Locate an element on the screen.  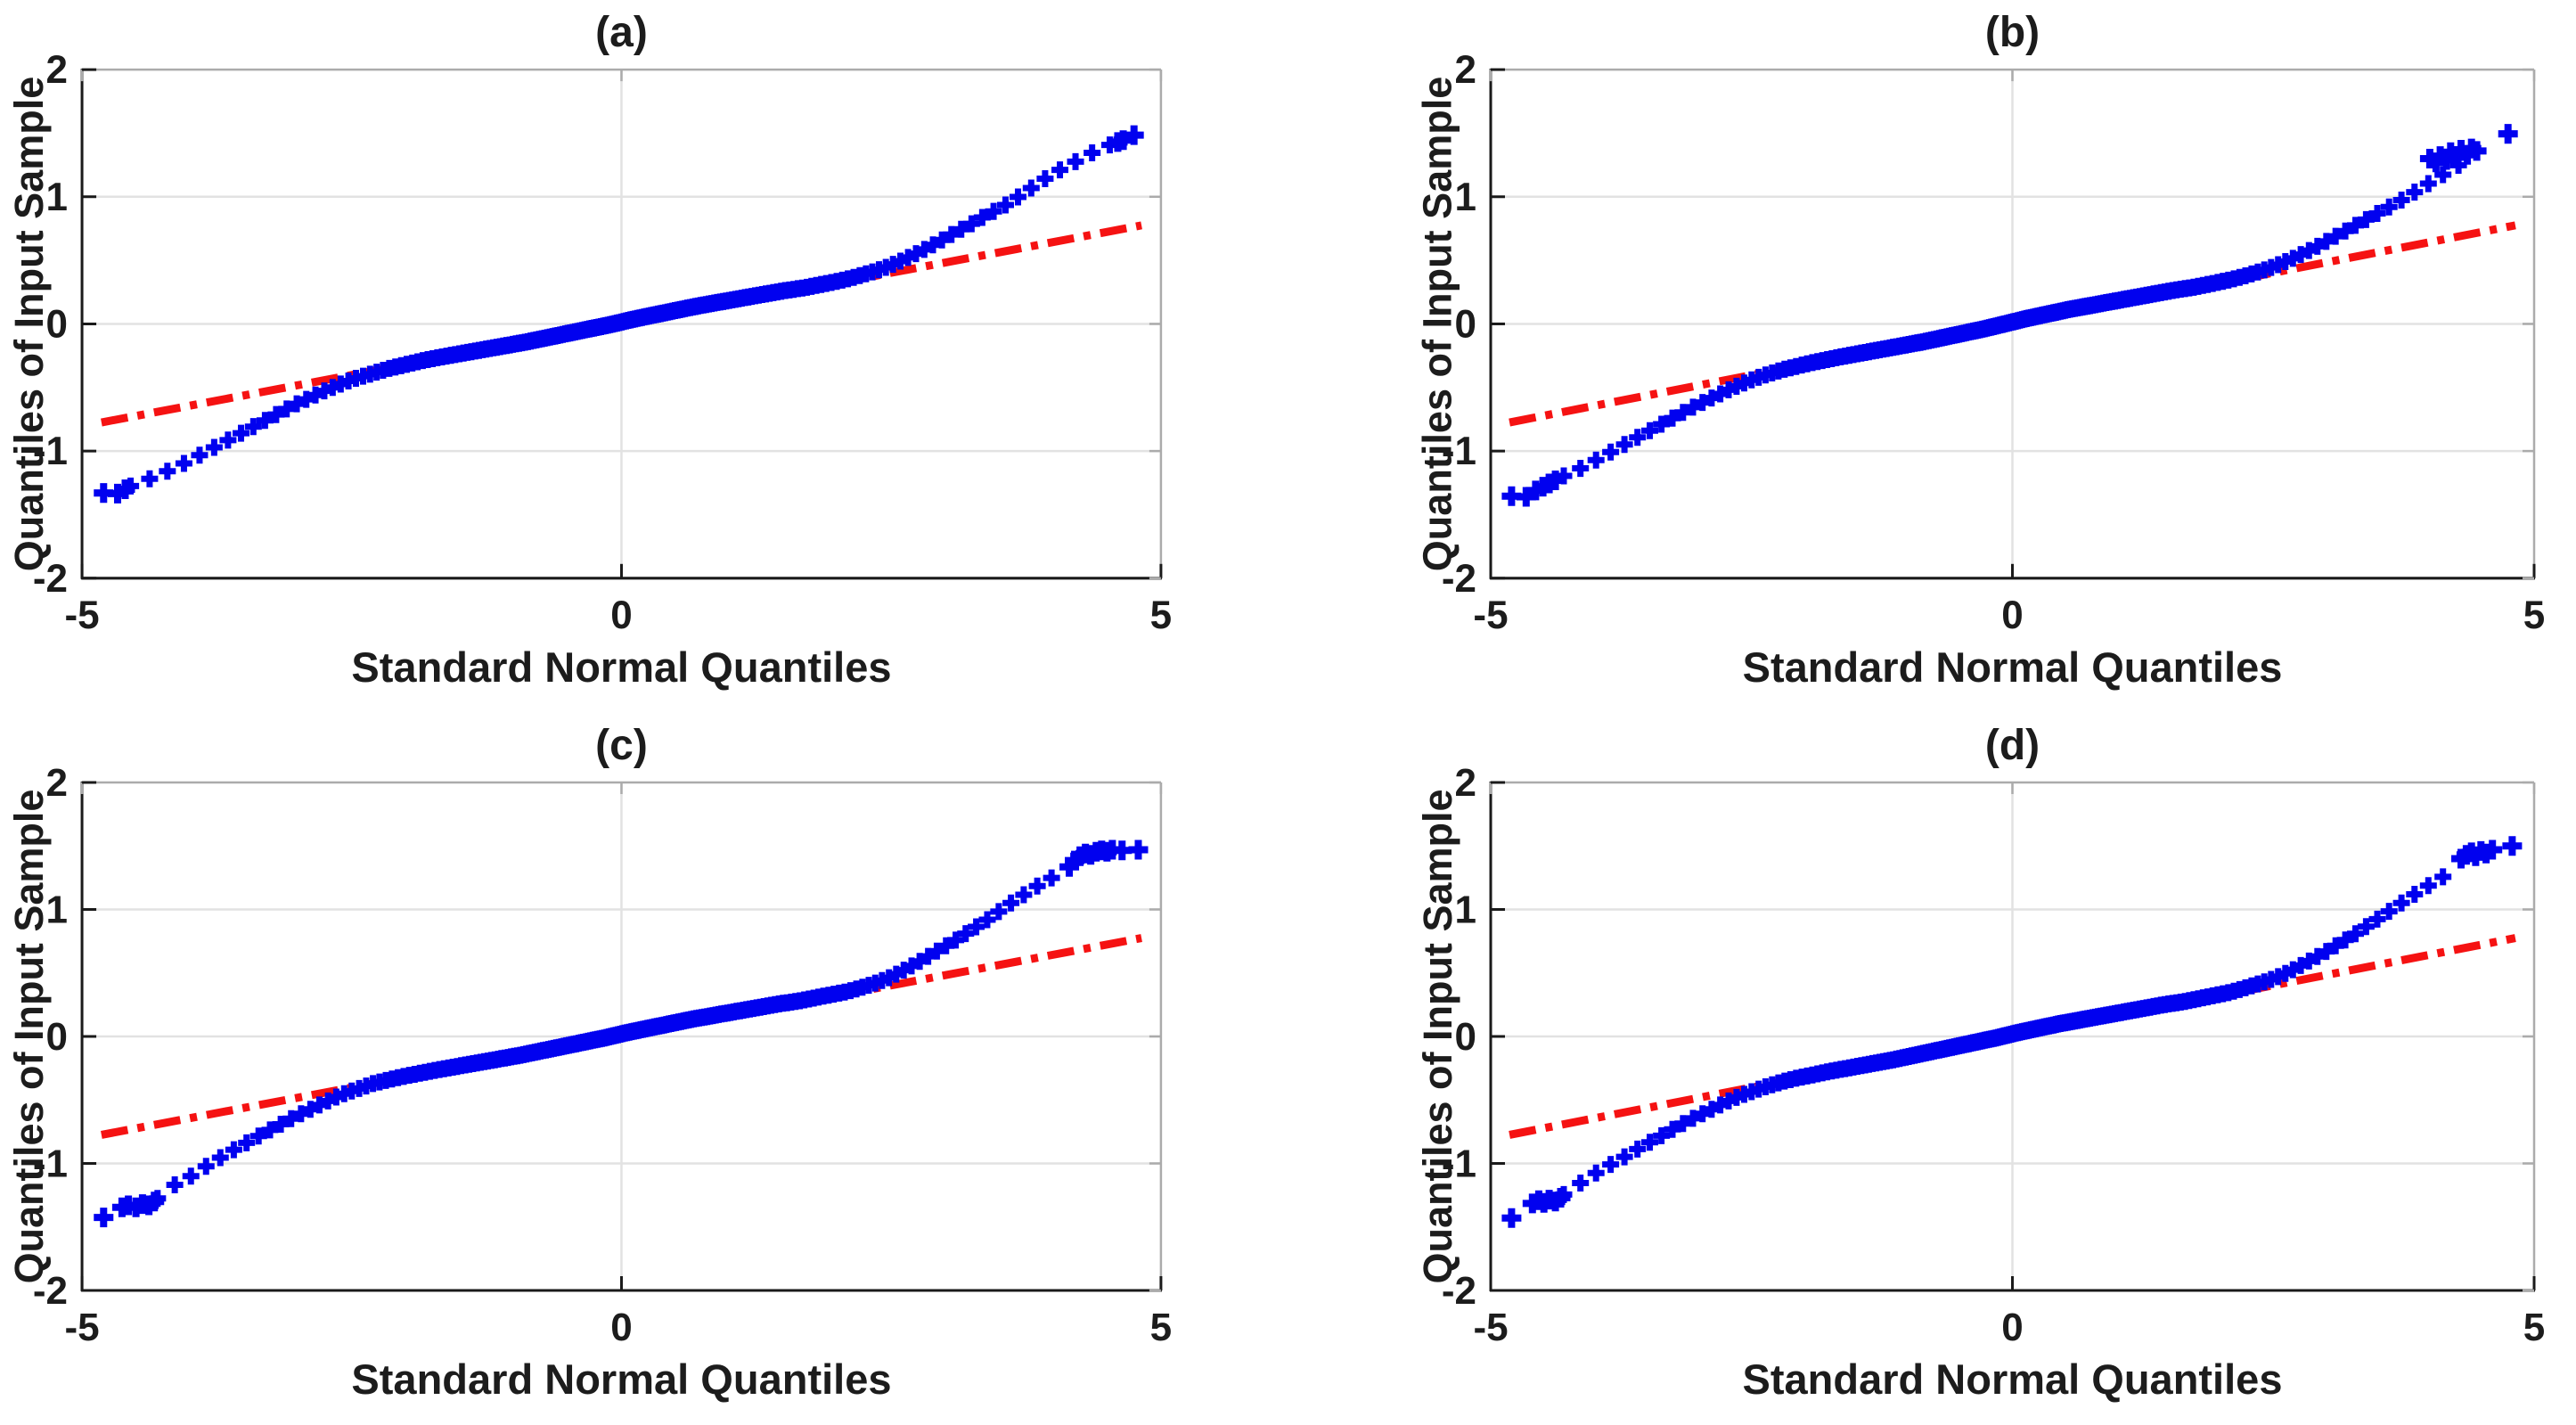
panel-title: (d) is located at coordinates (2012, 745).